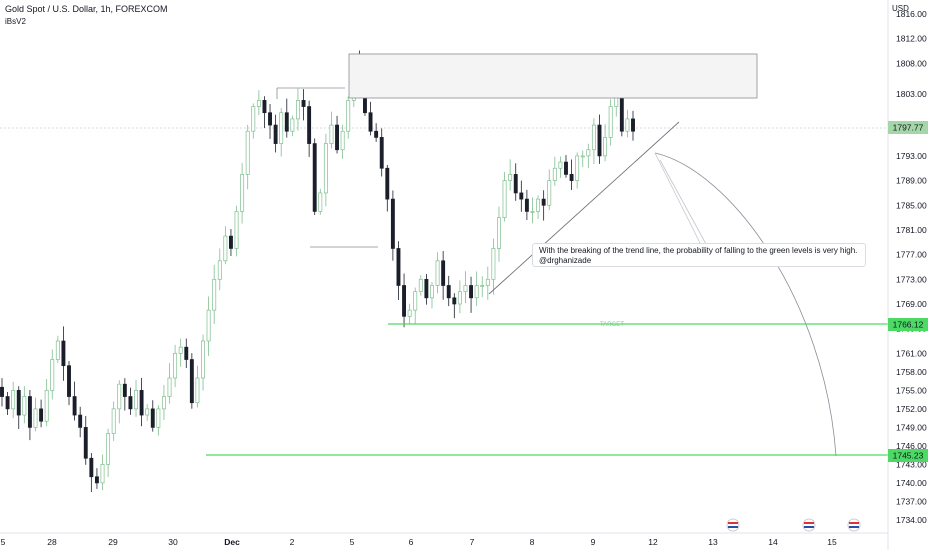 Image resolution: width=932 pixels, height=550 pixels. Describe the element at coordinates (911, 427) in the screenshot. I see `price-tick-label: 1749.00` at that location.